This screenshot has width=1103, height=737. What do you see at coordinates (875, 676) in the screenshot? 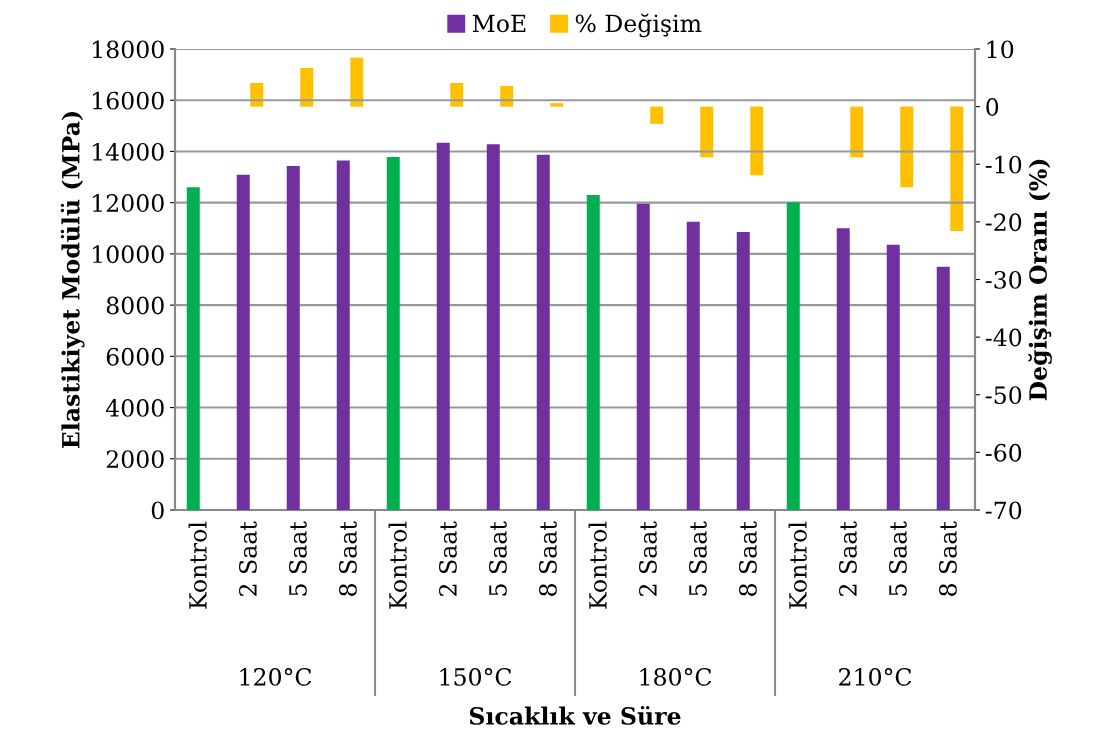
I see `text: 210°C` at bounding box center [875, 676].